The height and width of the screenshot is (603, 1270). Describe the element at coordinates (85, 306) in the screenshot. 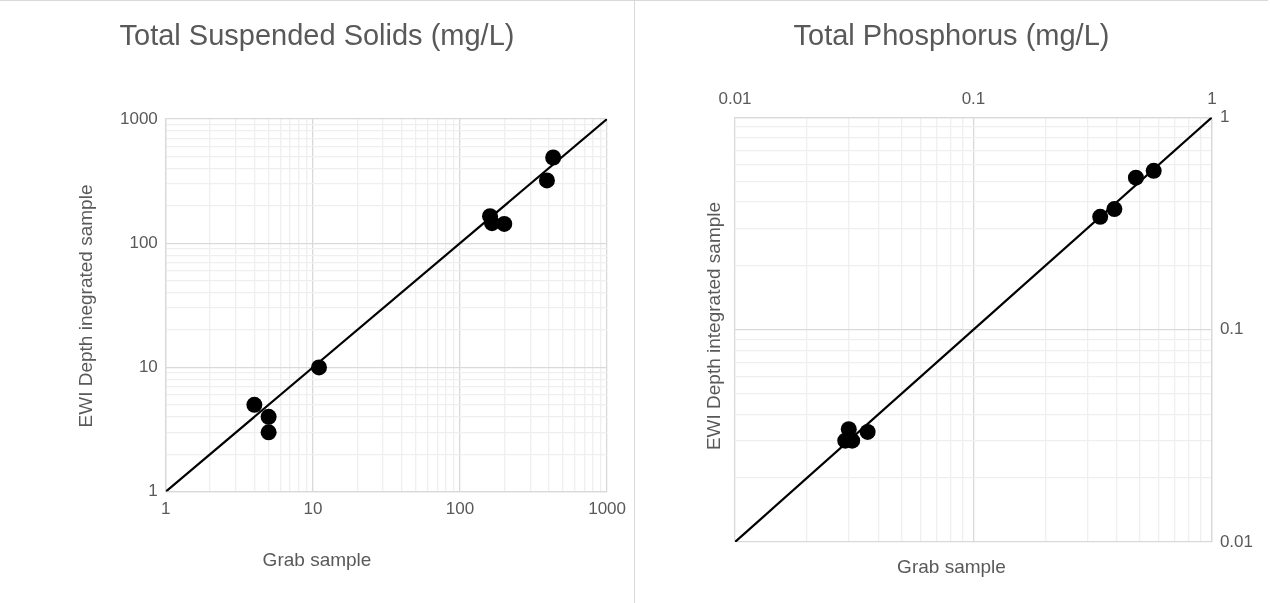

I see `y-axis-title: EWI Depth inegrated sample` at that location.